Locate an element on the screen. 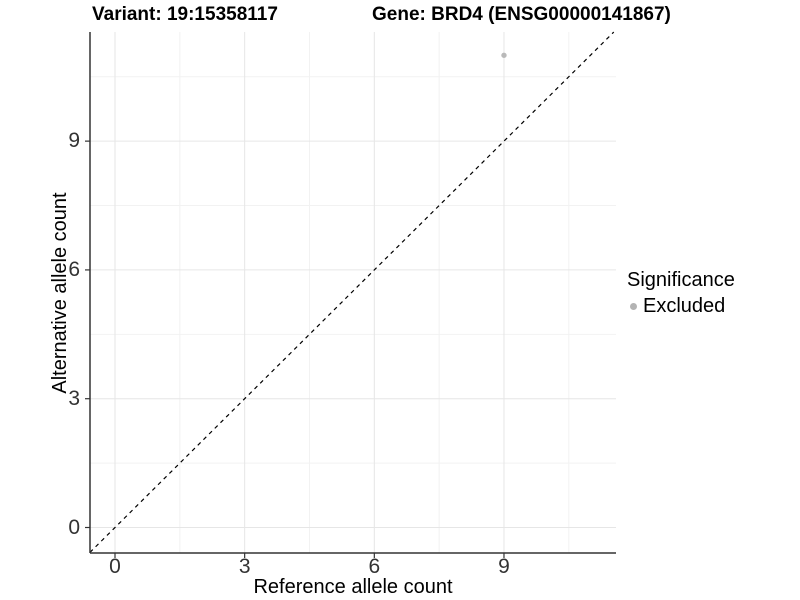 The image size is (800, 600). gene-title: Gene: BRD4 (ENSG00000141867) is located at coordinates (521, 14).